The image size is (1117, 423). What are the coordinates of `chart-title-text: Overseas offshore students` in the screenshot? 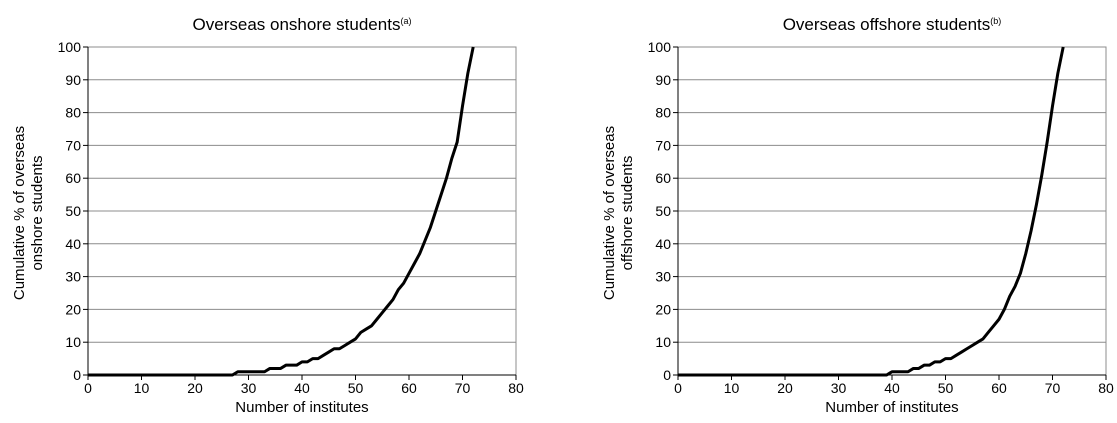 It's located at (887, 24).